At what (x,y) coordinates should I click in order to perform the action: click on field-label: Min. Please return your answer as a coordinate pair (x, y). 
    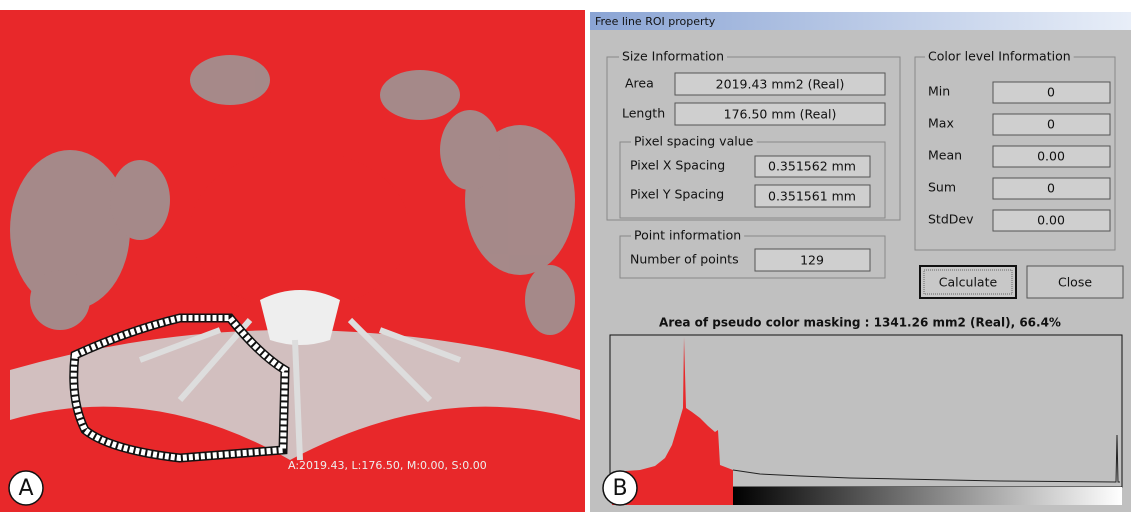
    Looking at the image, I should click on (939, 91).